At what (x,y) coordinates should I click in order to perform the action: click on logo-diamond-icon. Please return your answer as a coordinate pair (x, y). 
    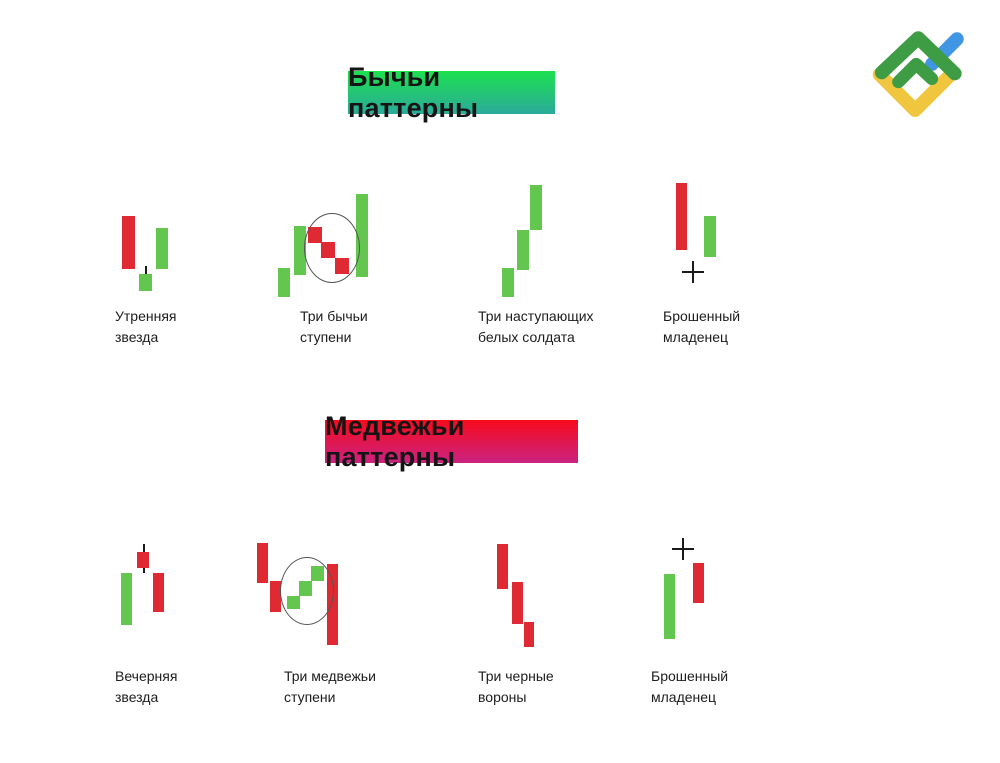
    Looking at the image, I should click on (918, 74).